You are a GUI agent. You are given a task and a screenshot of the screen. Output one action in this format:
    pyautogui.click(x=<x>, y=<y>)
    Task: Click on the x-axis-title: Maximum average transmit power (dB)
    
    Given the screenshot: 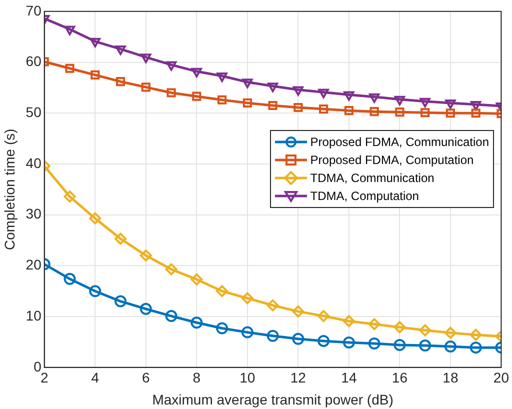 What is the action you would take?
    pyautogui.click(x=273, y=399)
    